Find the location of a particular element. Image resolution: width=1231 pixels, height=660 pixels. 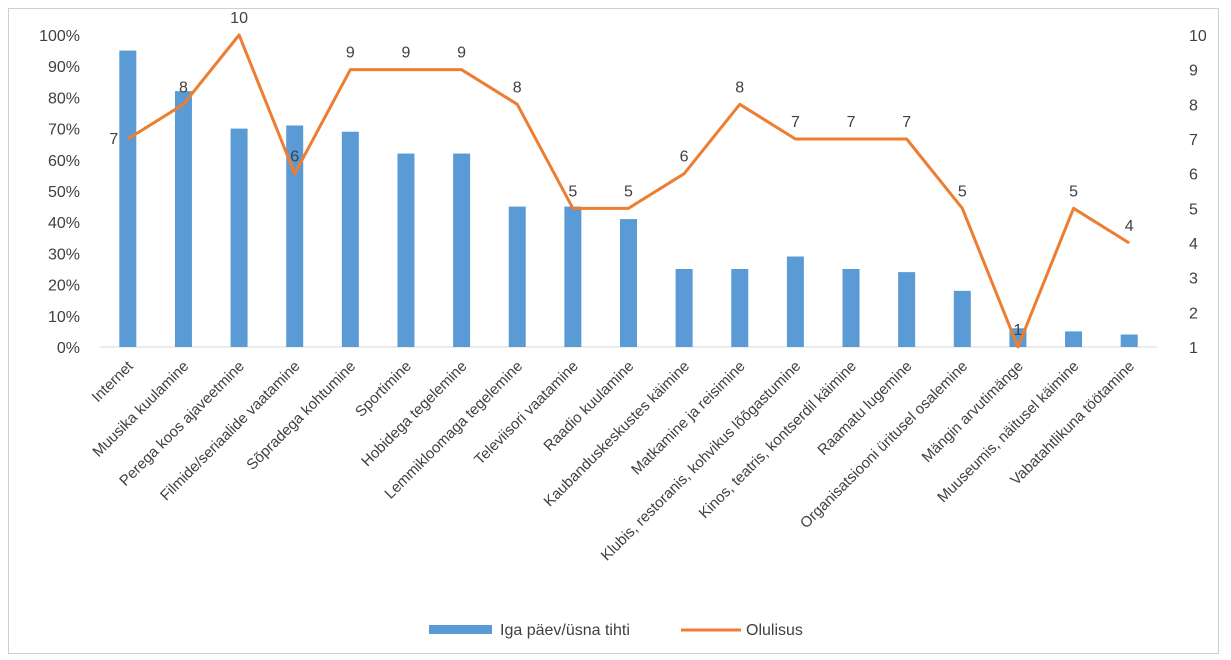

line-data-label: 1 is located at coordinates (1017, 330).